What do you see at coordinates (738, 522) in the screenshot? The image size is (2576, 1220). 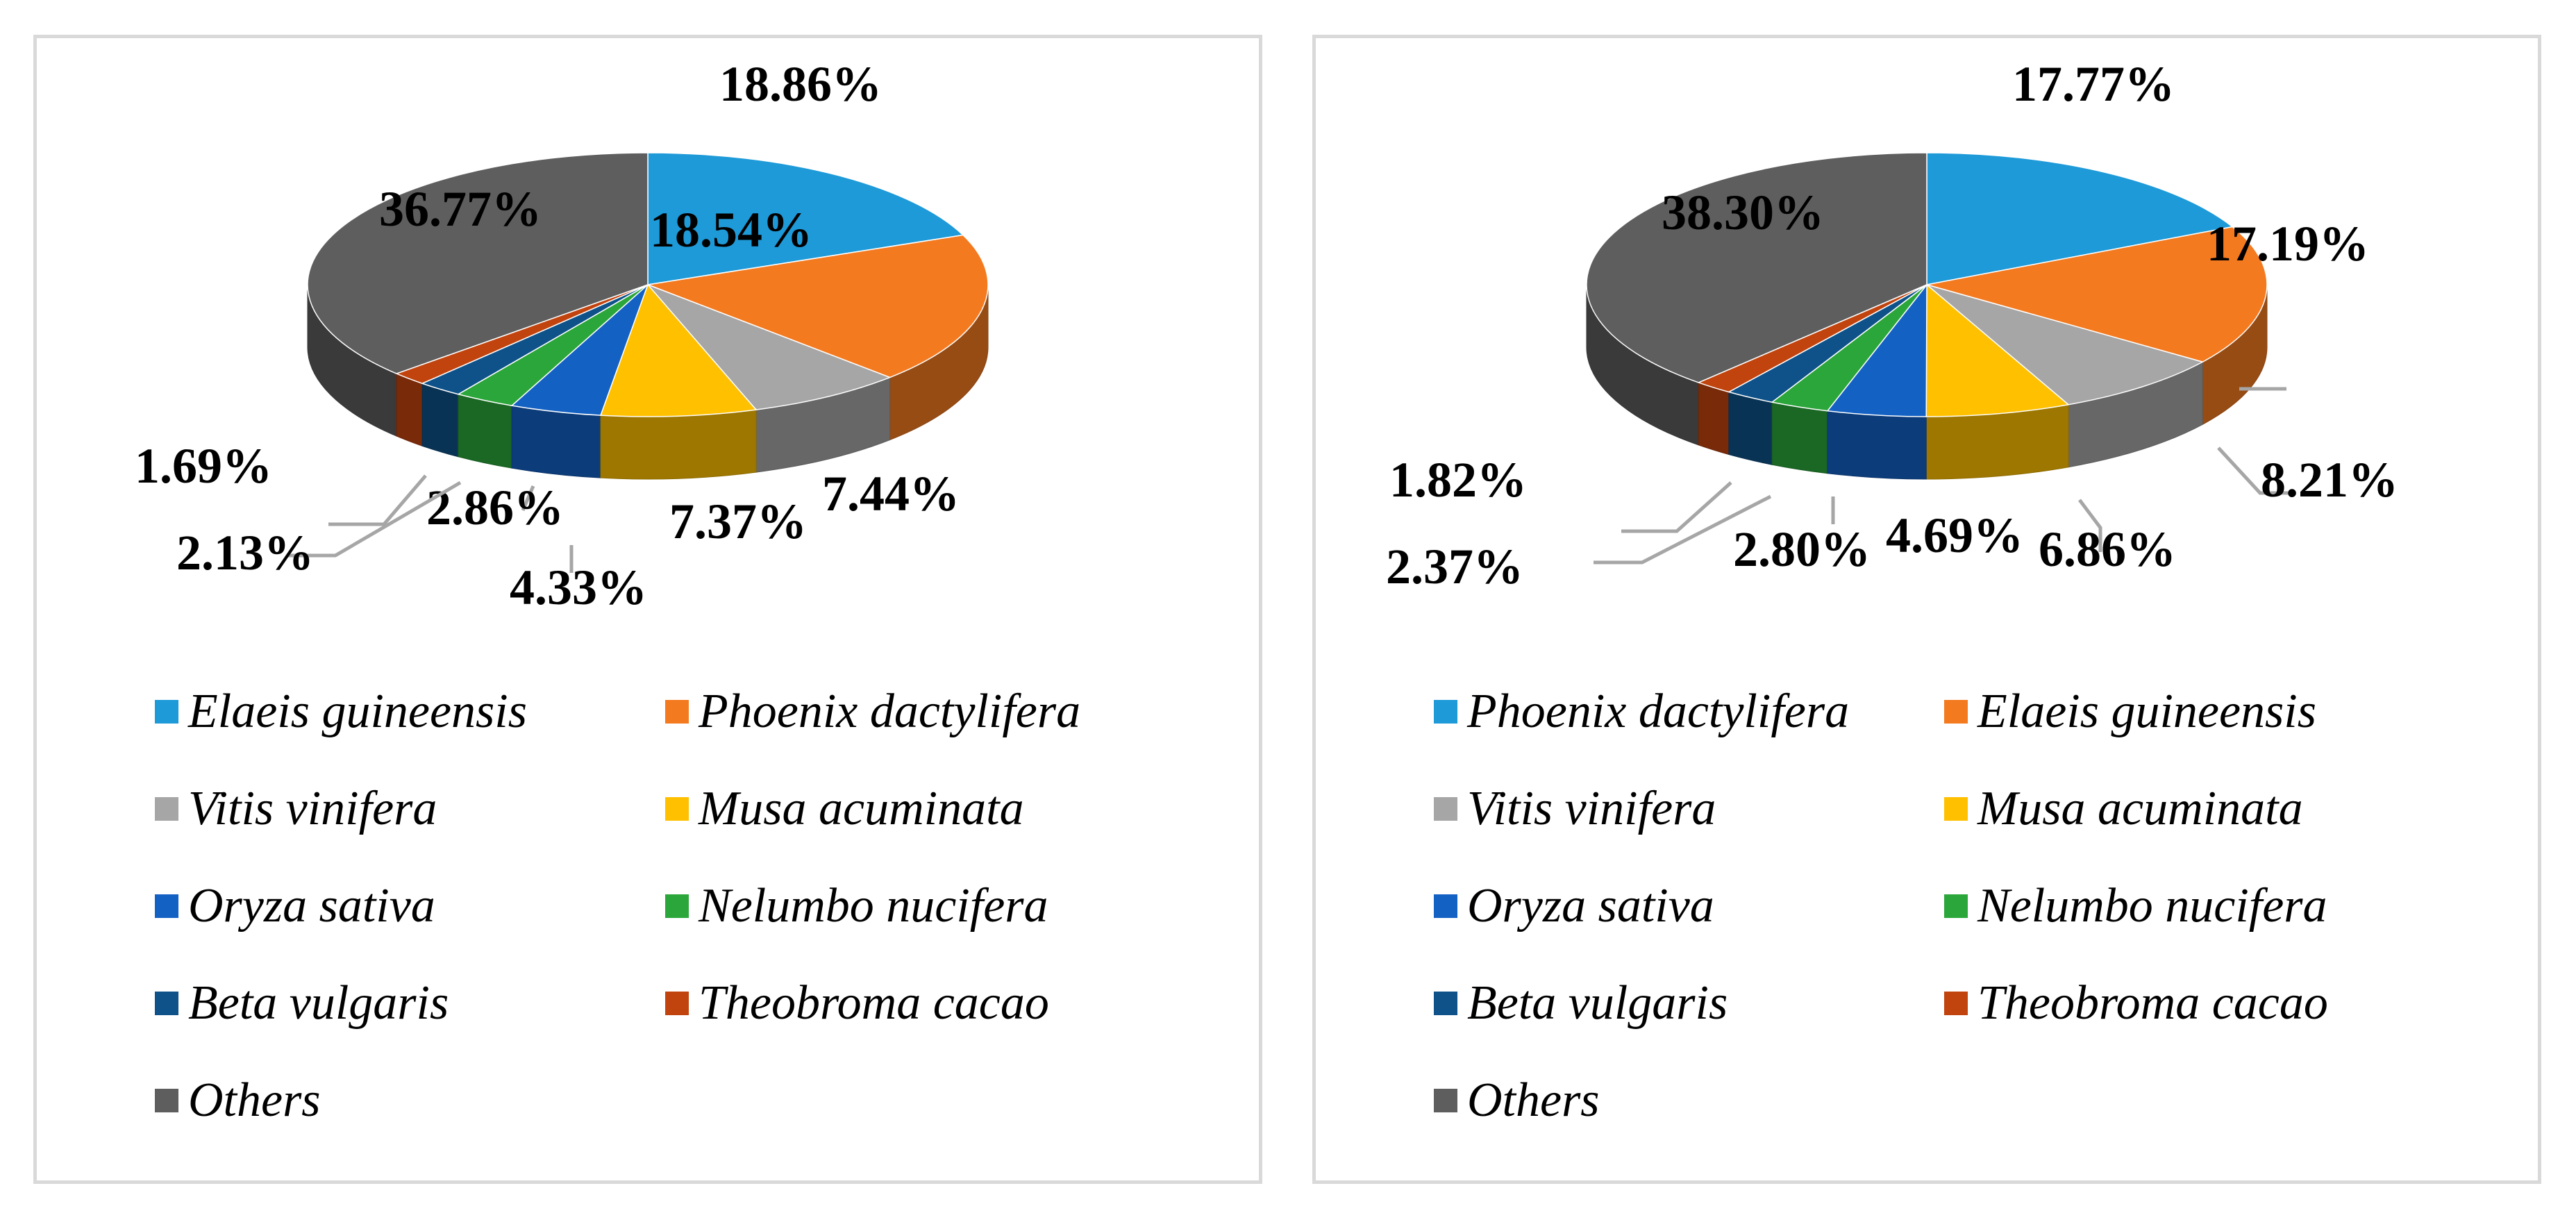 I see `data-label-4: 7.37%` at bounding box center [738, 522].